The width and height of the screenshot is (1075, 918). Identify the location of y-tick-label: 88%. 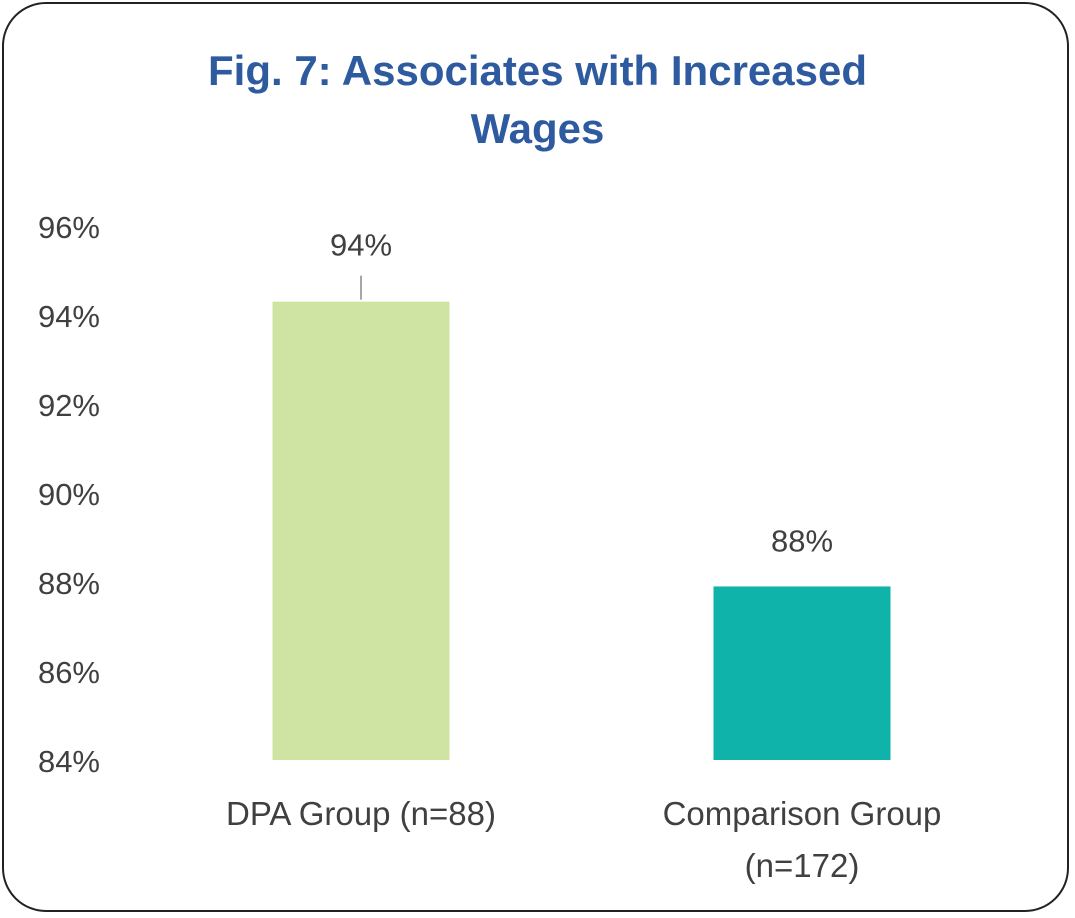
(69, 583).